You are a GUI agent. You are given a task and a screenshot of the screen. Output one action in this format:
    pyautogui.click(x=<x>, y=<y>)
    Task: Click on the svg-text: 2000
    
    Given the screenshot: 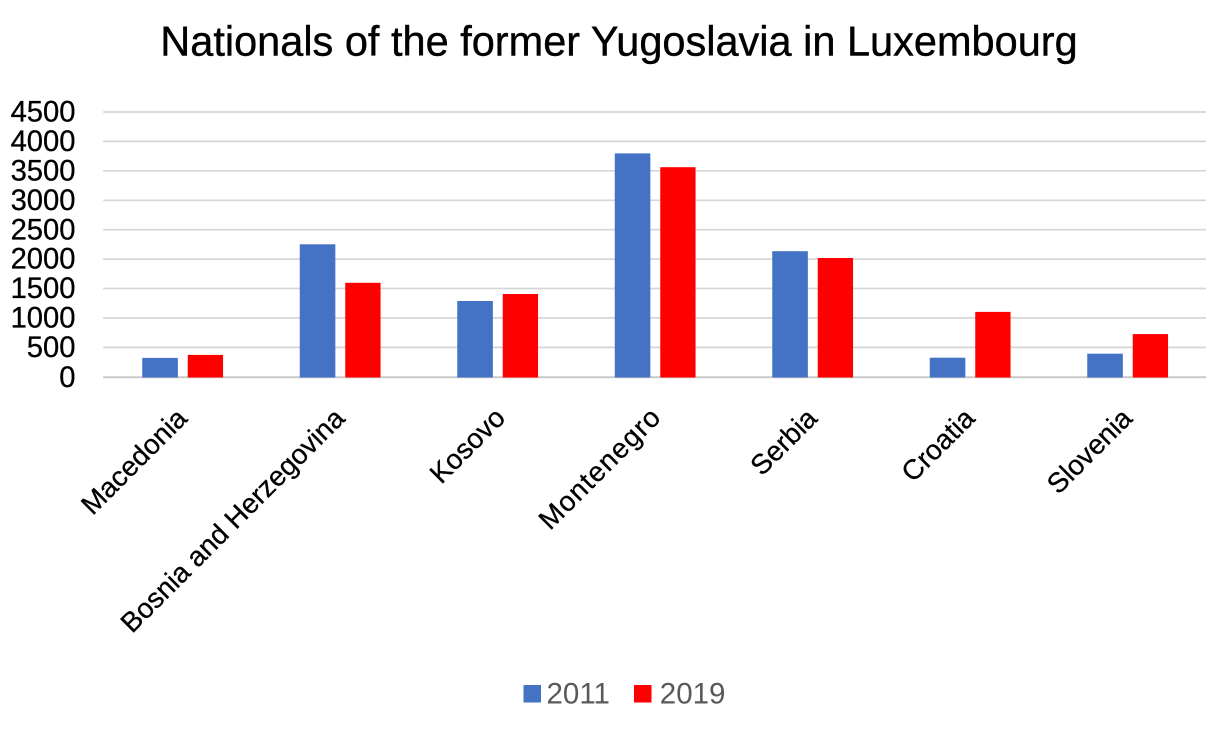 What is the action you would take?
    pyautogui.click(x=43, y=260)
    